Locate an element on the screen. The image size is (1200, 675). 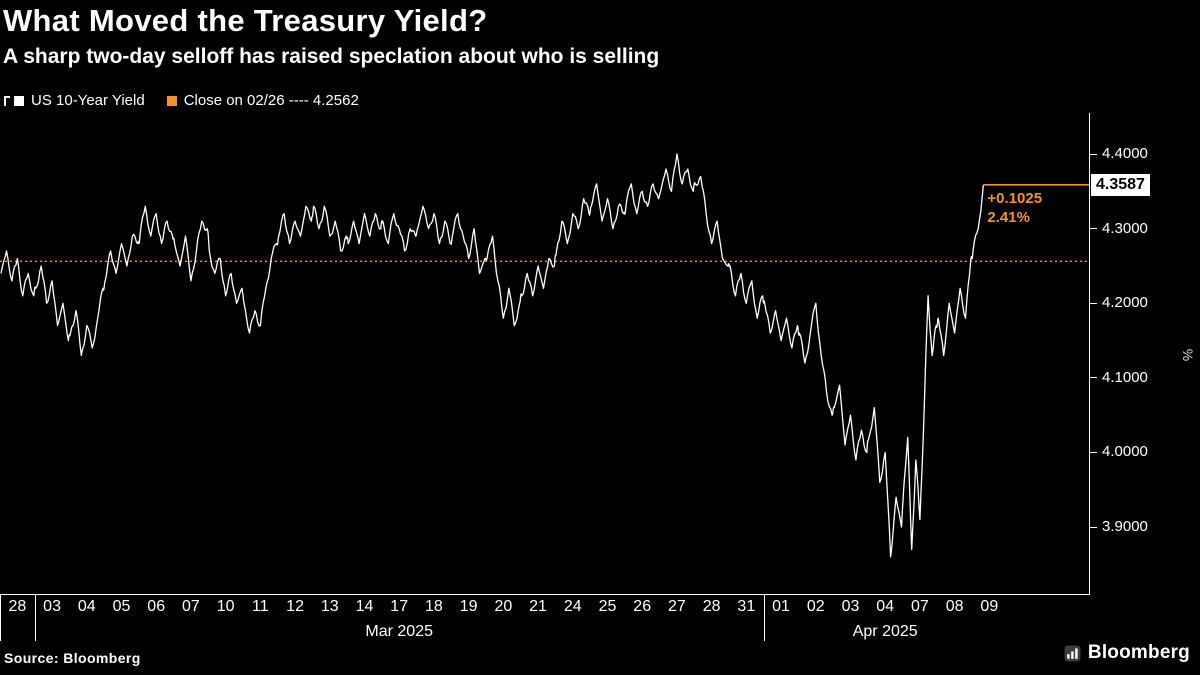
y-tick-label: 3.9000 is located at coordinates (1125, 527).